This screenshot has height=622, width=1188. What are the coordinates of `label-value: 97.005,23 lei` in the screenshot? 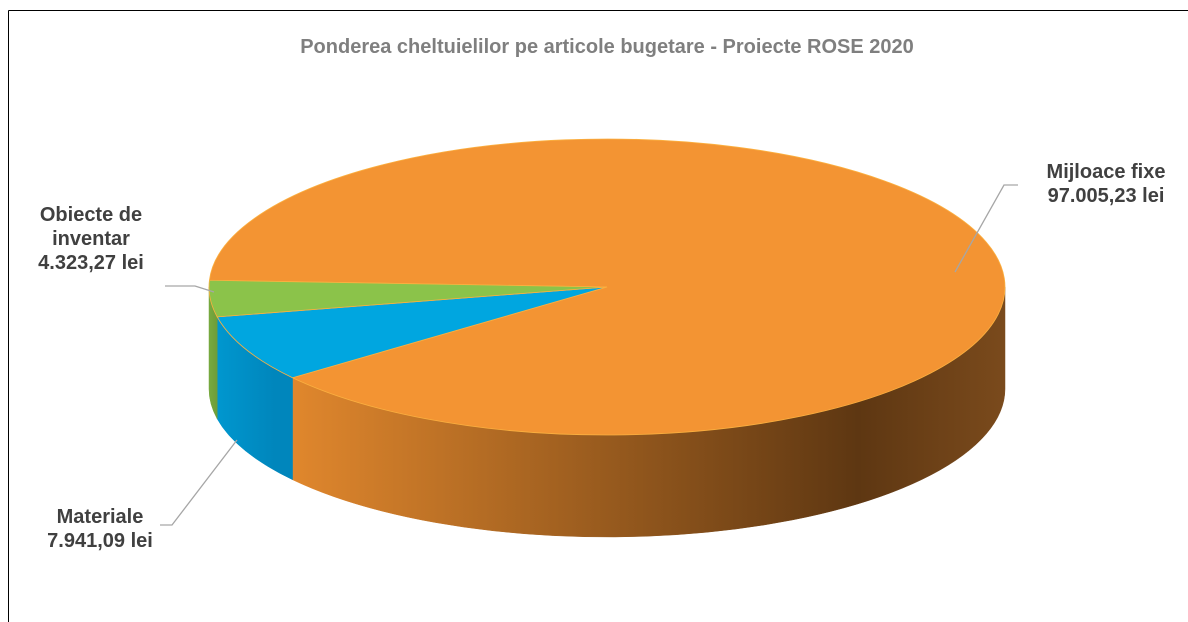 It's located at (1106, 196).